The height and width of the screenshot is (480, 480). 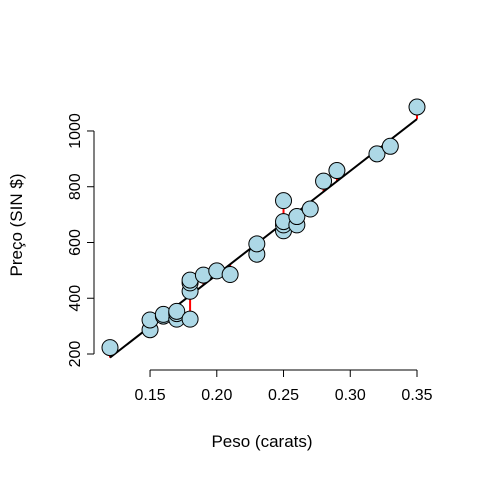 I want to click on y-axis-ticks: 200 400 600 800 1000, so click(x=80, y=240).